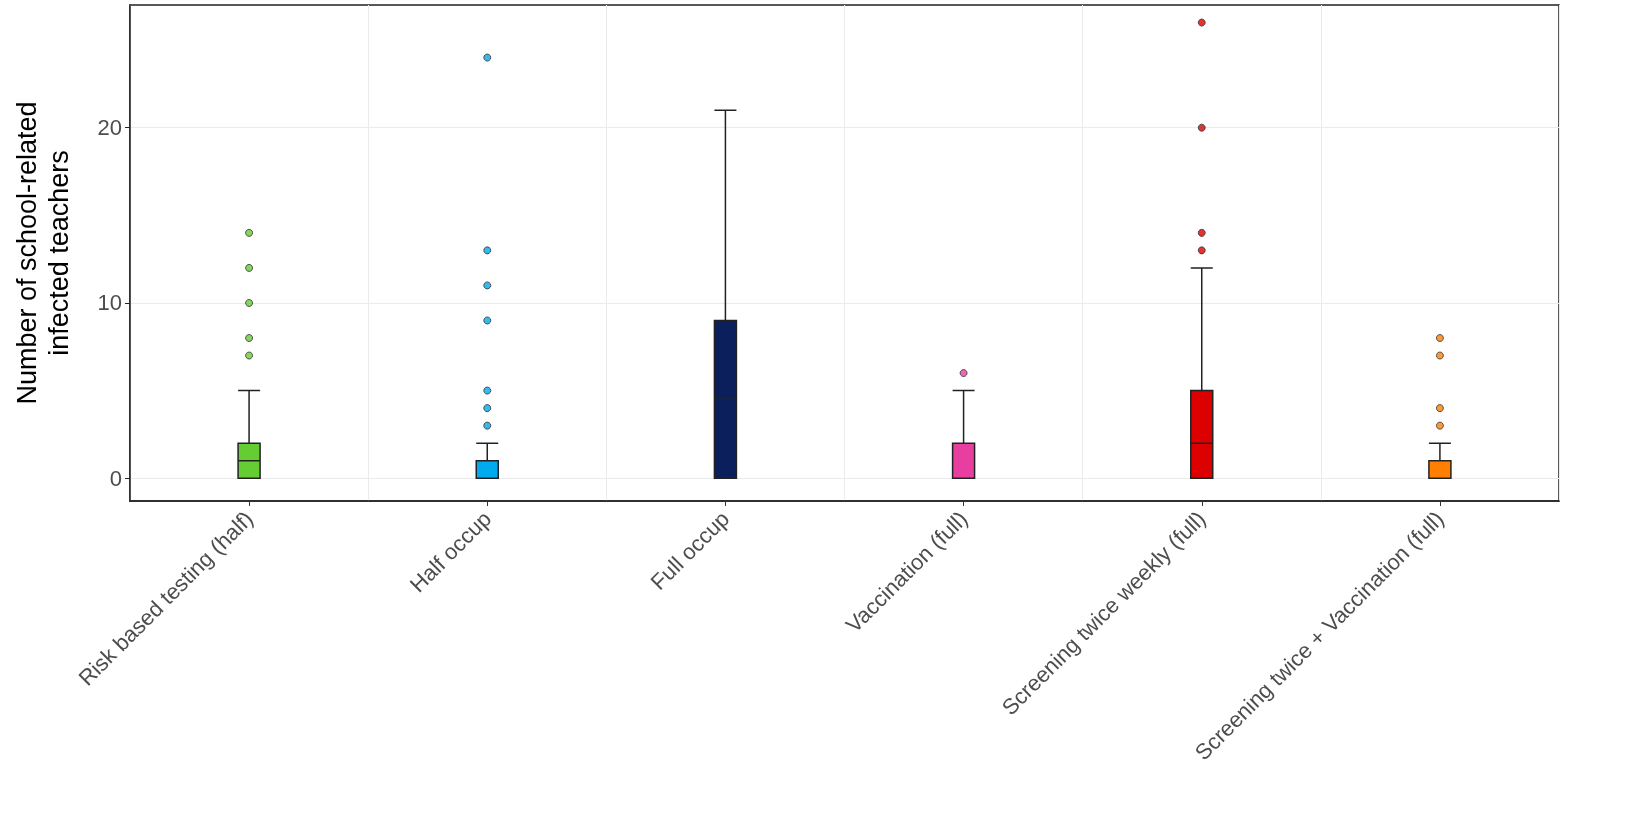  What do you see at coordinates (115, 478) in the screenshot?
I see `y-tick-label: 0` at bounding box center [115, 478].